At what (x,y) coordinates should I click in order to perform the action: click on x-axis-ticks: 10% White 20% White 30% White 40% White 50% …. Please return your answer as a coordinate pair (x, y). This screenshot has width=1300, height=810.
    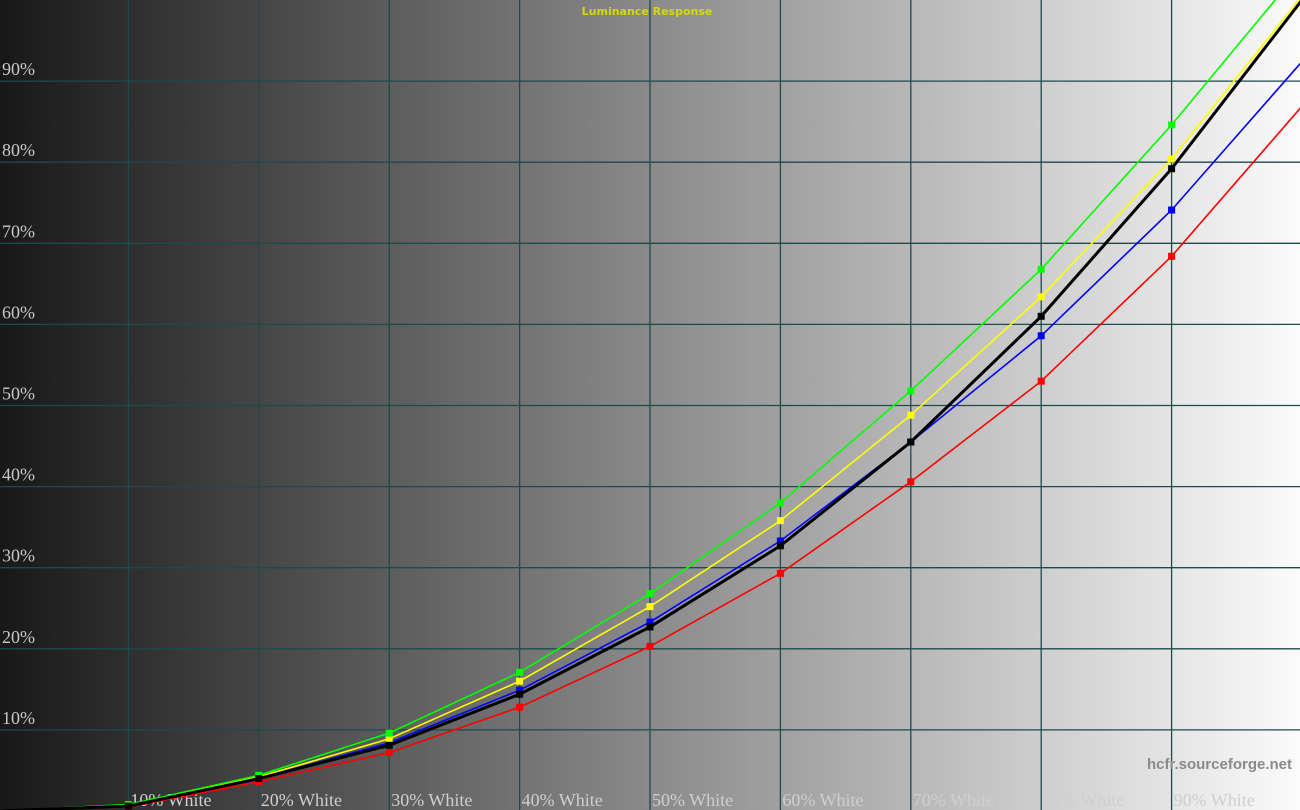
    Looking at the image, I should click on (692, 800).